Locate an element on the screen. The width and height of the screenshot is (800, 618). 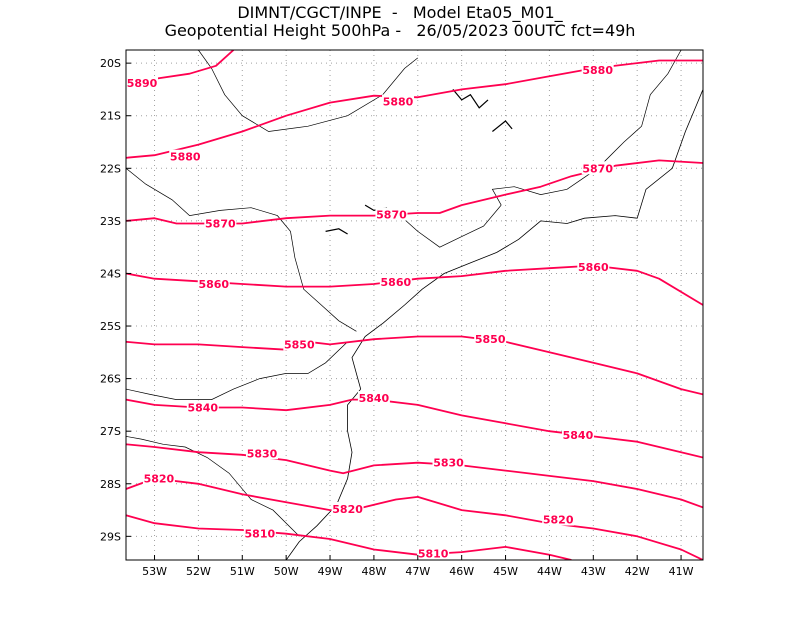
lat-tick-label: 23S is located at coordinates (110, 221).